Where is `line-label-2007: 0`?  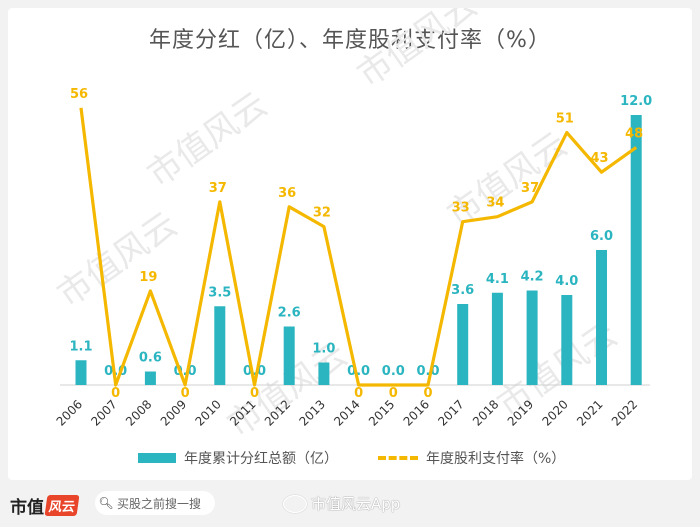
line-label-2007: 0 is located at coordinates (115, 393).